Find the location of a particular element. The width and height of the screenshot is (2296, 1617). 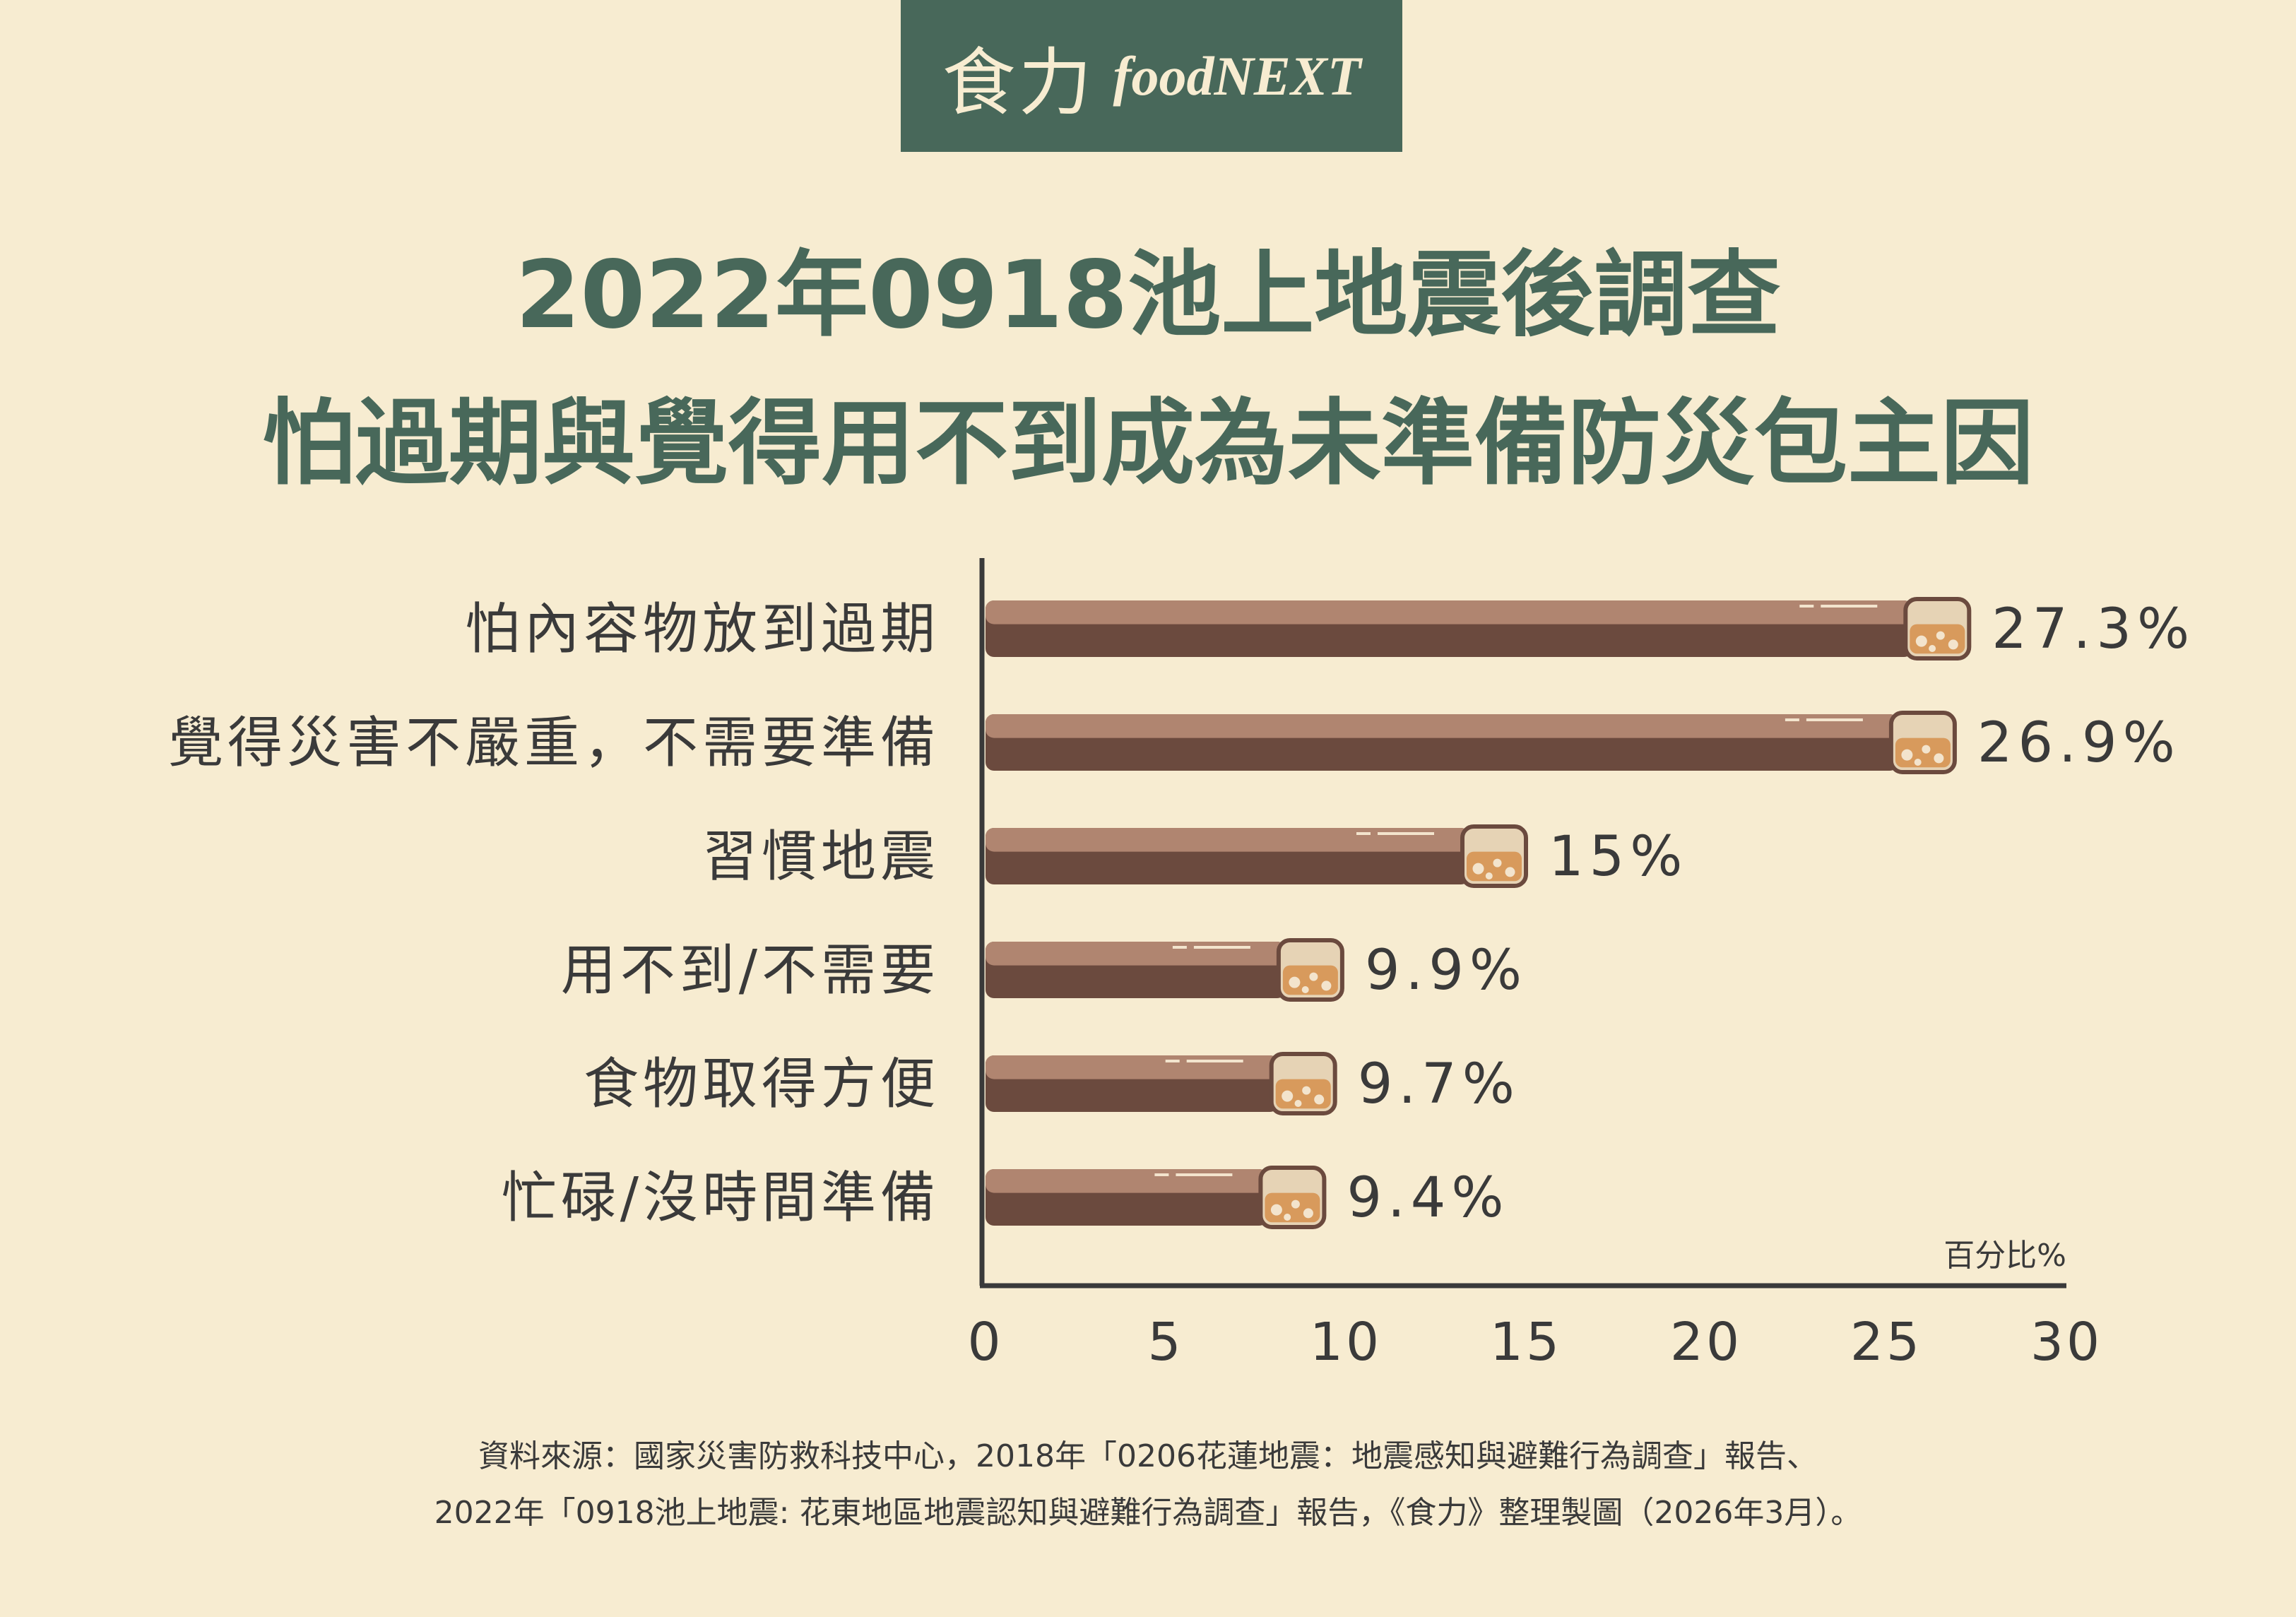

value-label: 27.3% is located at coordinates (2094, 629).